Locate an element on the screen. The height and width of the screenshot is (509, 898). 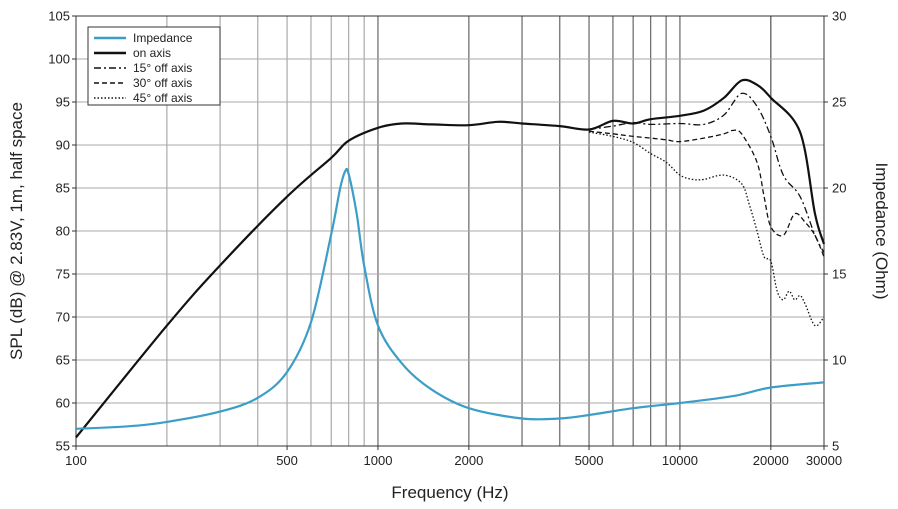
y2-axis-title: Impedance (Ohm) is located at coordinates (881, 231).